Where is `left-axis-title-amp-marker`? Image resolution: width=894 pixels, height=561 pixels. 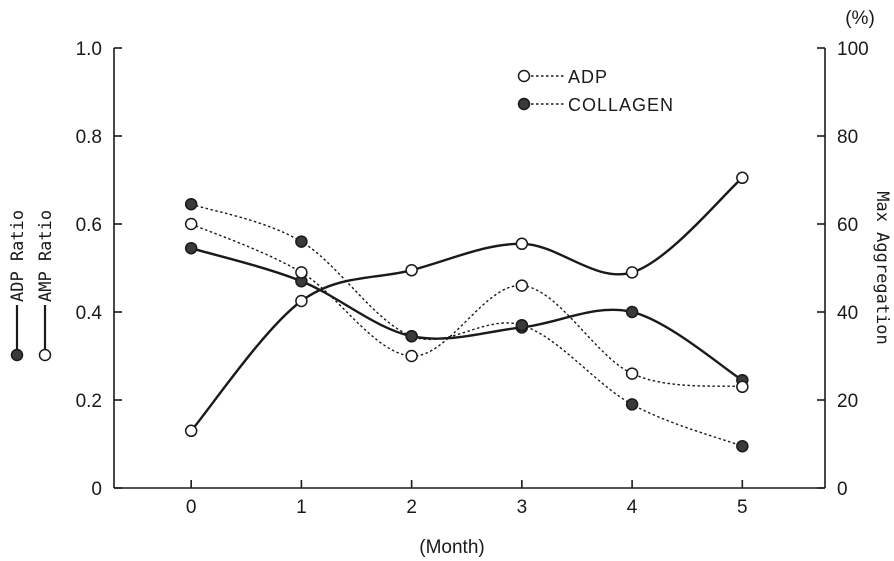 left-axis-title-amp-marker is located at coordinates (45, 355).